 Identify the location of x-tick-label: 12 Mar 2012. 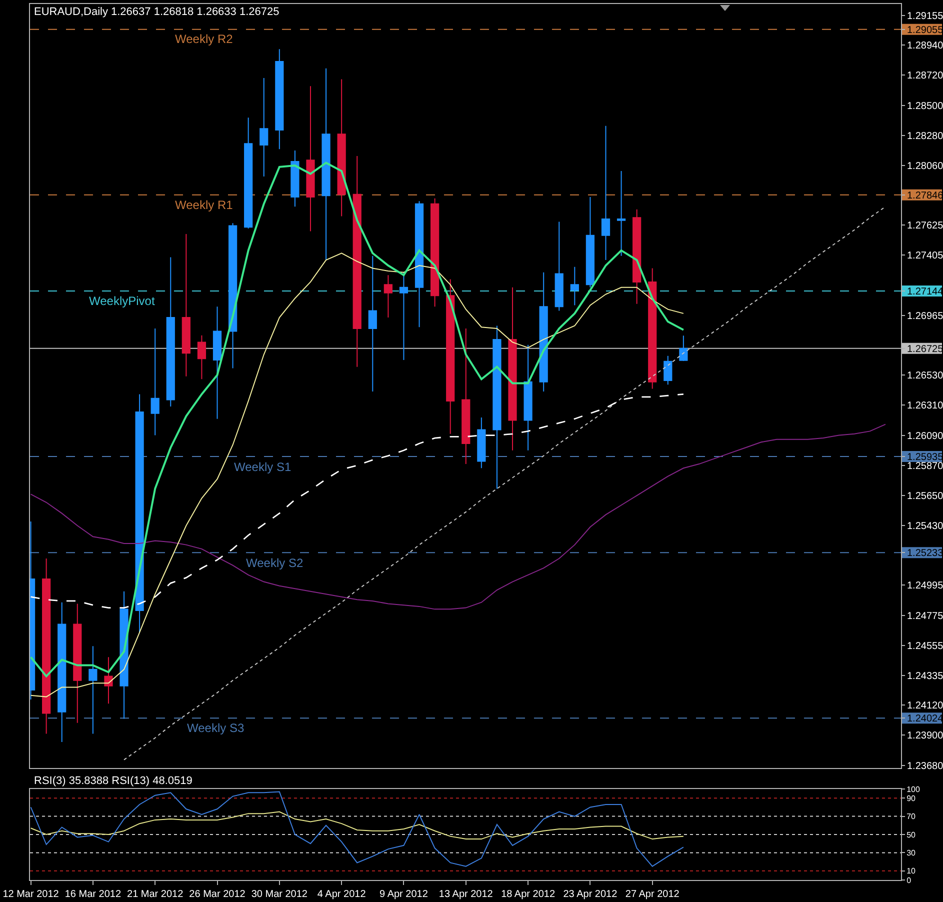
(31, 894).